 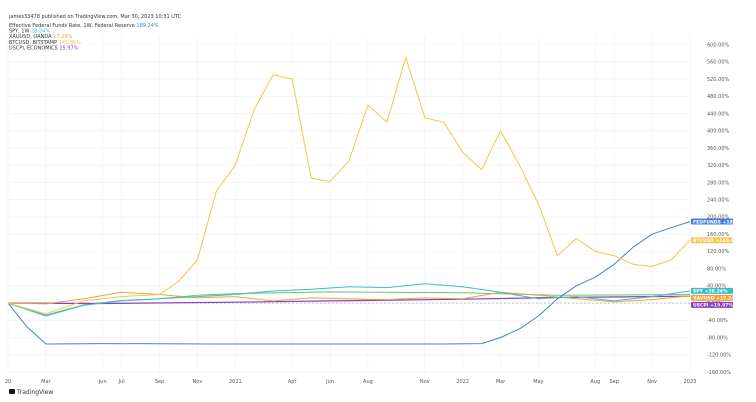 I want to click on logo-mark-icon, so click(x=12, y=391).